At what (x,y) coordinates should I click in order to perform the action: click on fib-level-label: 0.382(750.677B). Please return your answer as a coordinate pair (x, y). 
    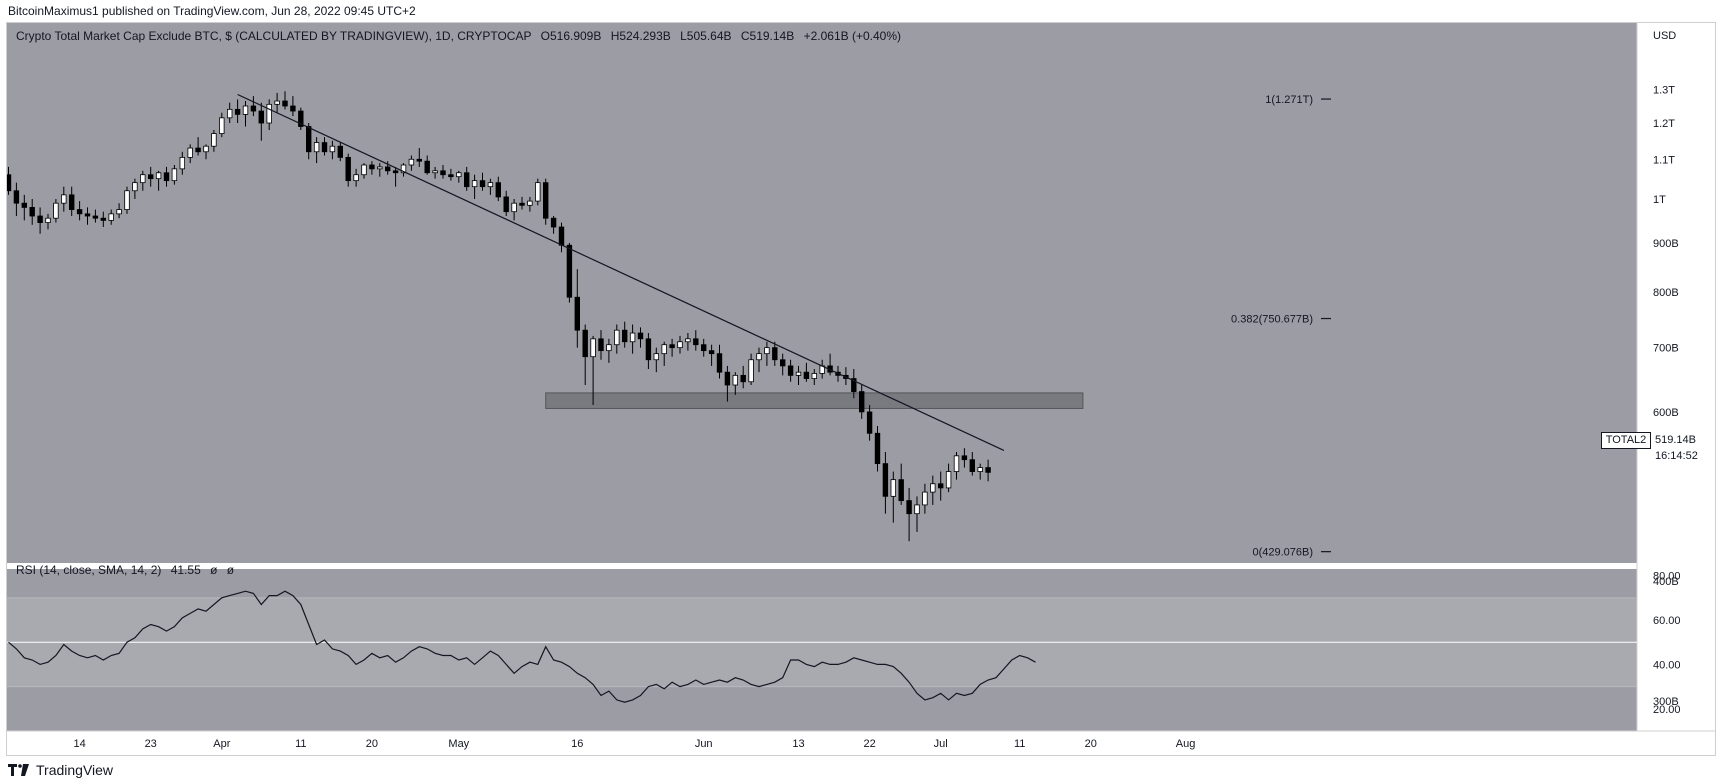
    Looking at the image, I should click on (1272, 320).